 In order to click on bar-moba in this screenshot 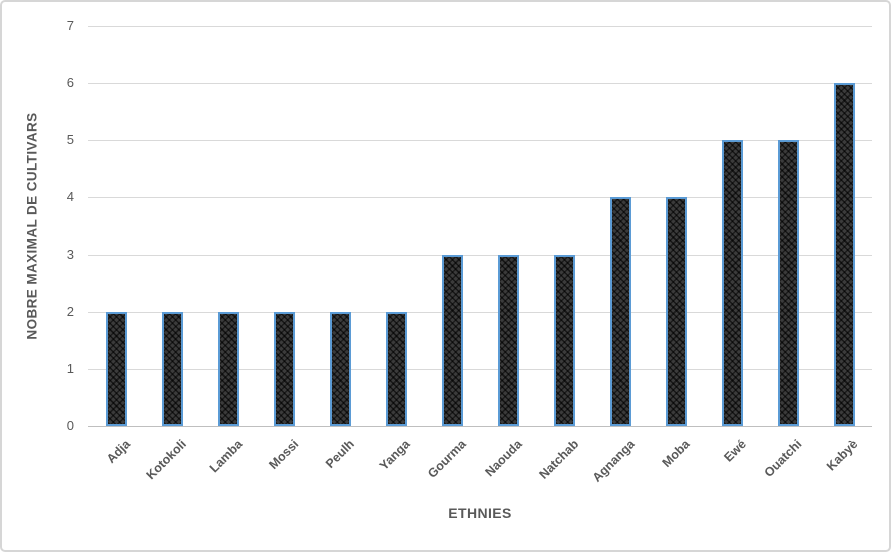, I will do `click(676, 311)`.